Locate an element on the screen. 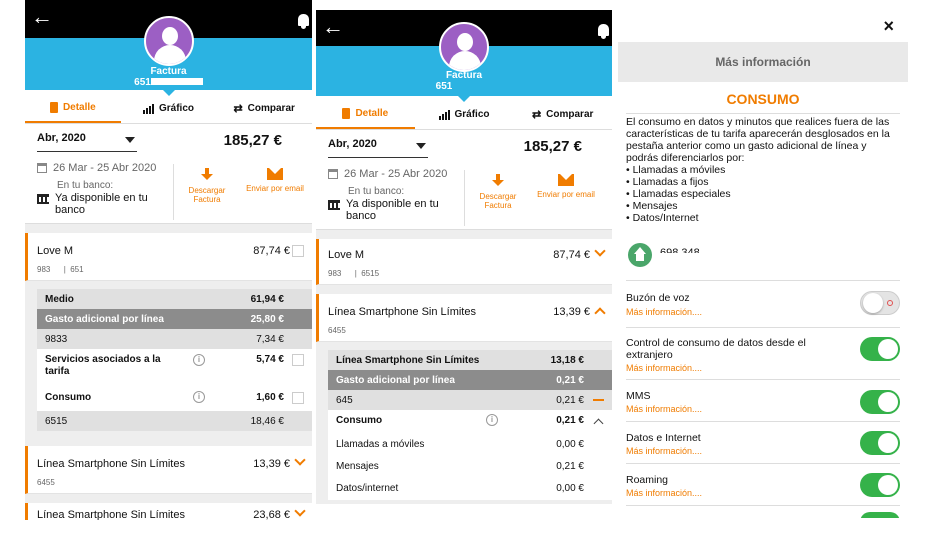 This screenshot has width=944, height=550. breakdown-row: 6515 18,46 € is located at coordinates (174, 421).